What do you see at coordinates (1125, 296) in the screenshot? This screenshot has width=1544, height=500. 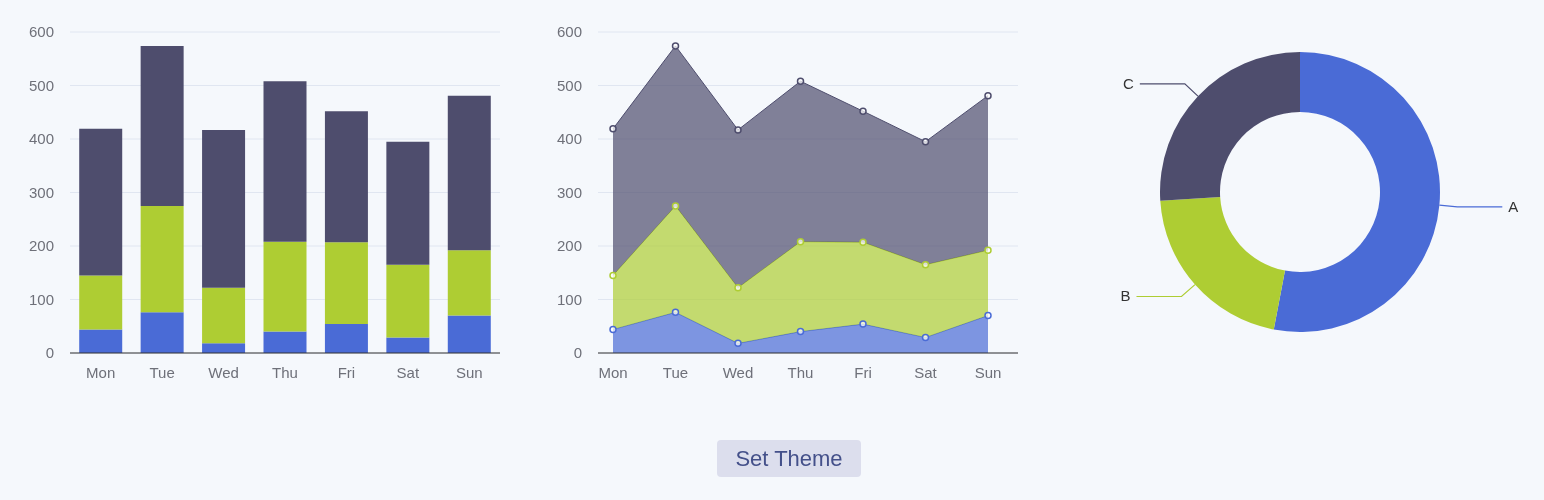 I see `slice-label: B` at bounding box center [1125, 296].